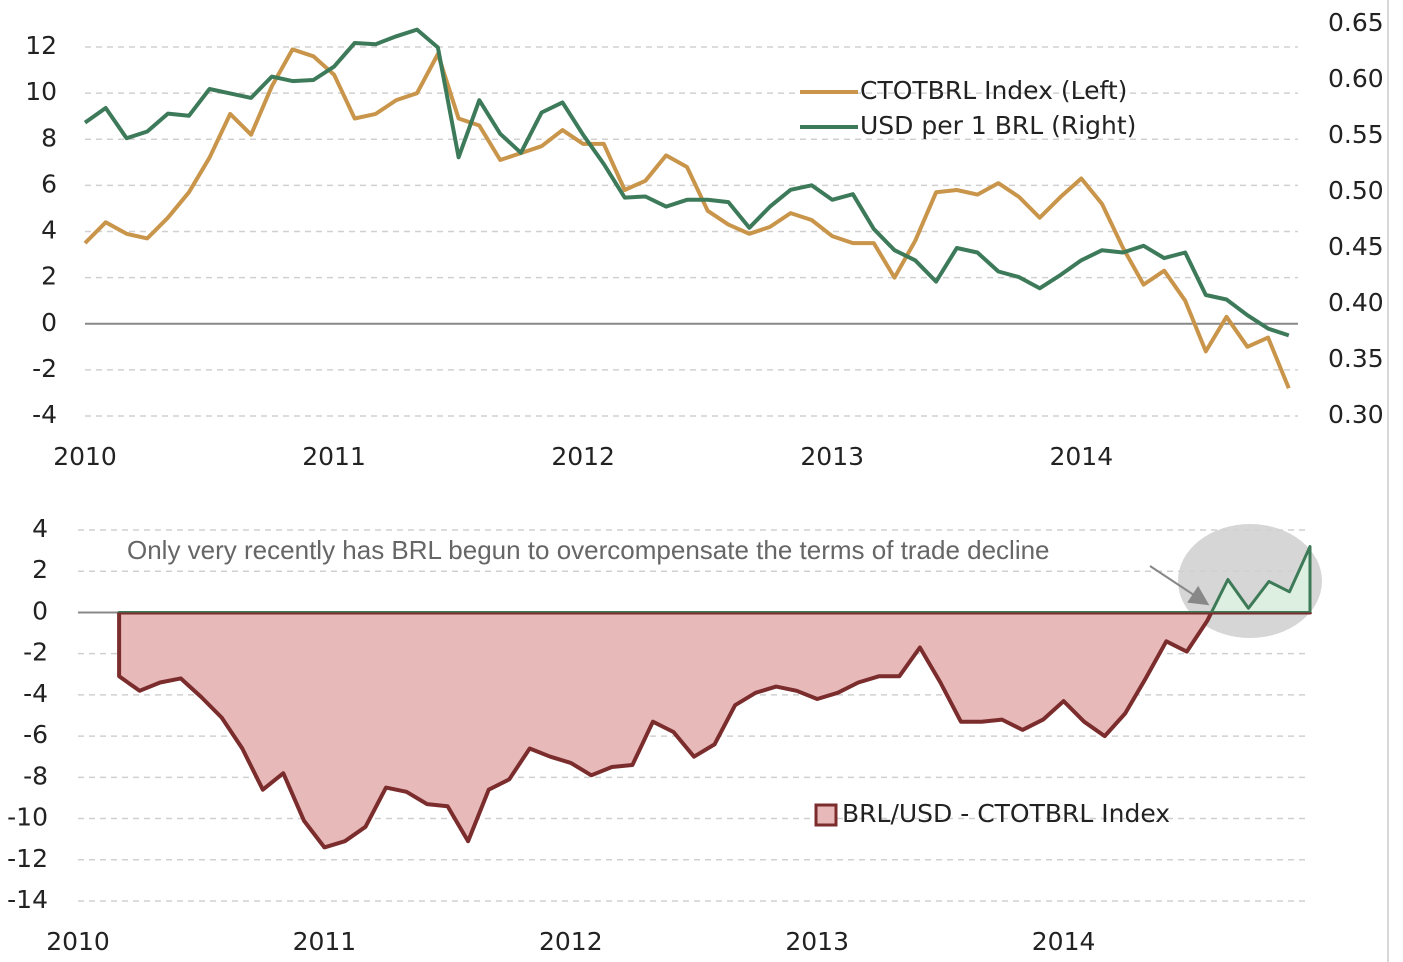 Image resolution: width=1403 pixels, height=962 pixels. Describe the element at coordinates (27, 858) in the screenshot. I see `y-tick-label: -12` at that location.